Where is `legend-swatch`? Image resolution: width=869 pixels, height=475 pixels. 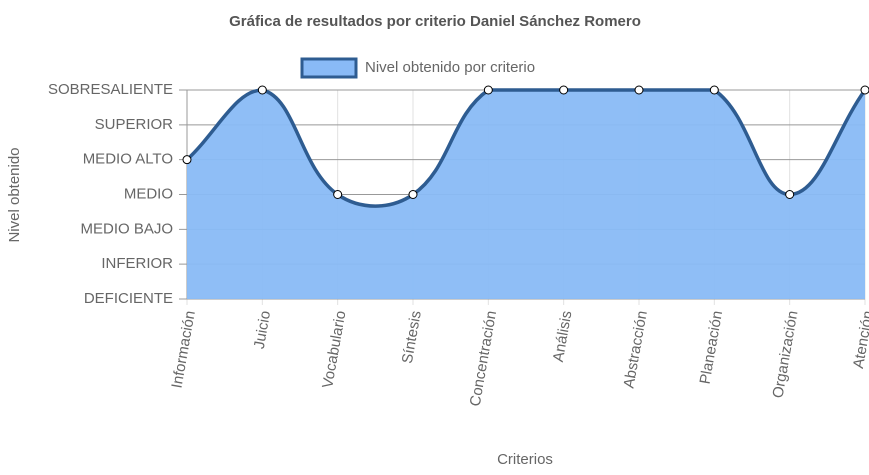 legend-swatch is located at coordinates (329, 68).